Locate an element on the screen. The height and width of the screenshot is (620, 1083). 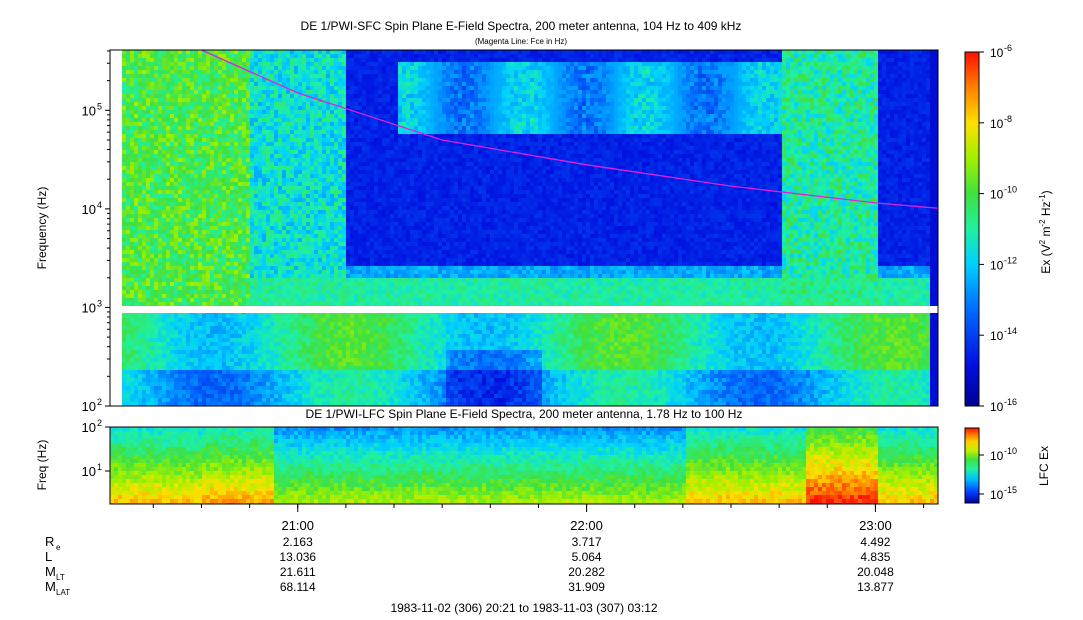
main-y-tick-exp: 3 is located at coordinates (99, 303).